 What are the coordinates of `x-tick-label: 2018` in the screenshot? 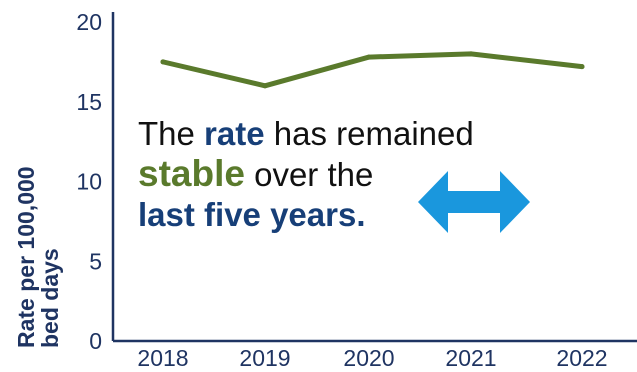 It's located at (162, 358).